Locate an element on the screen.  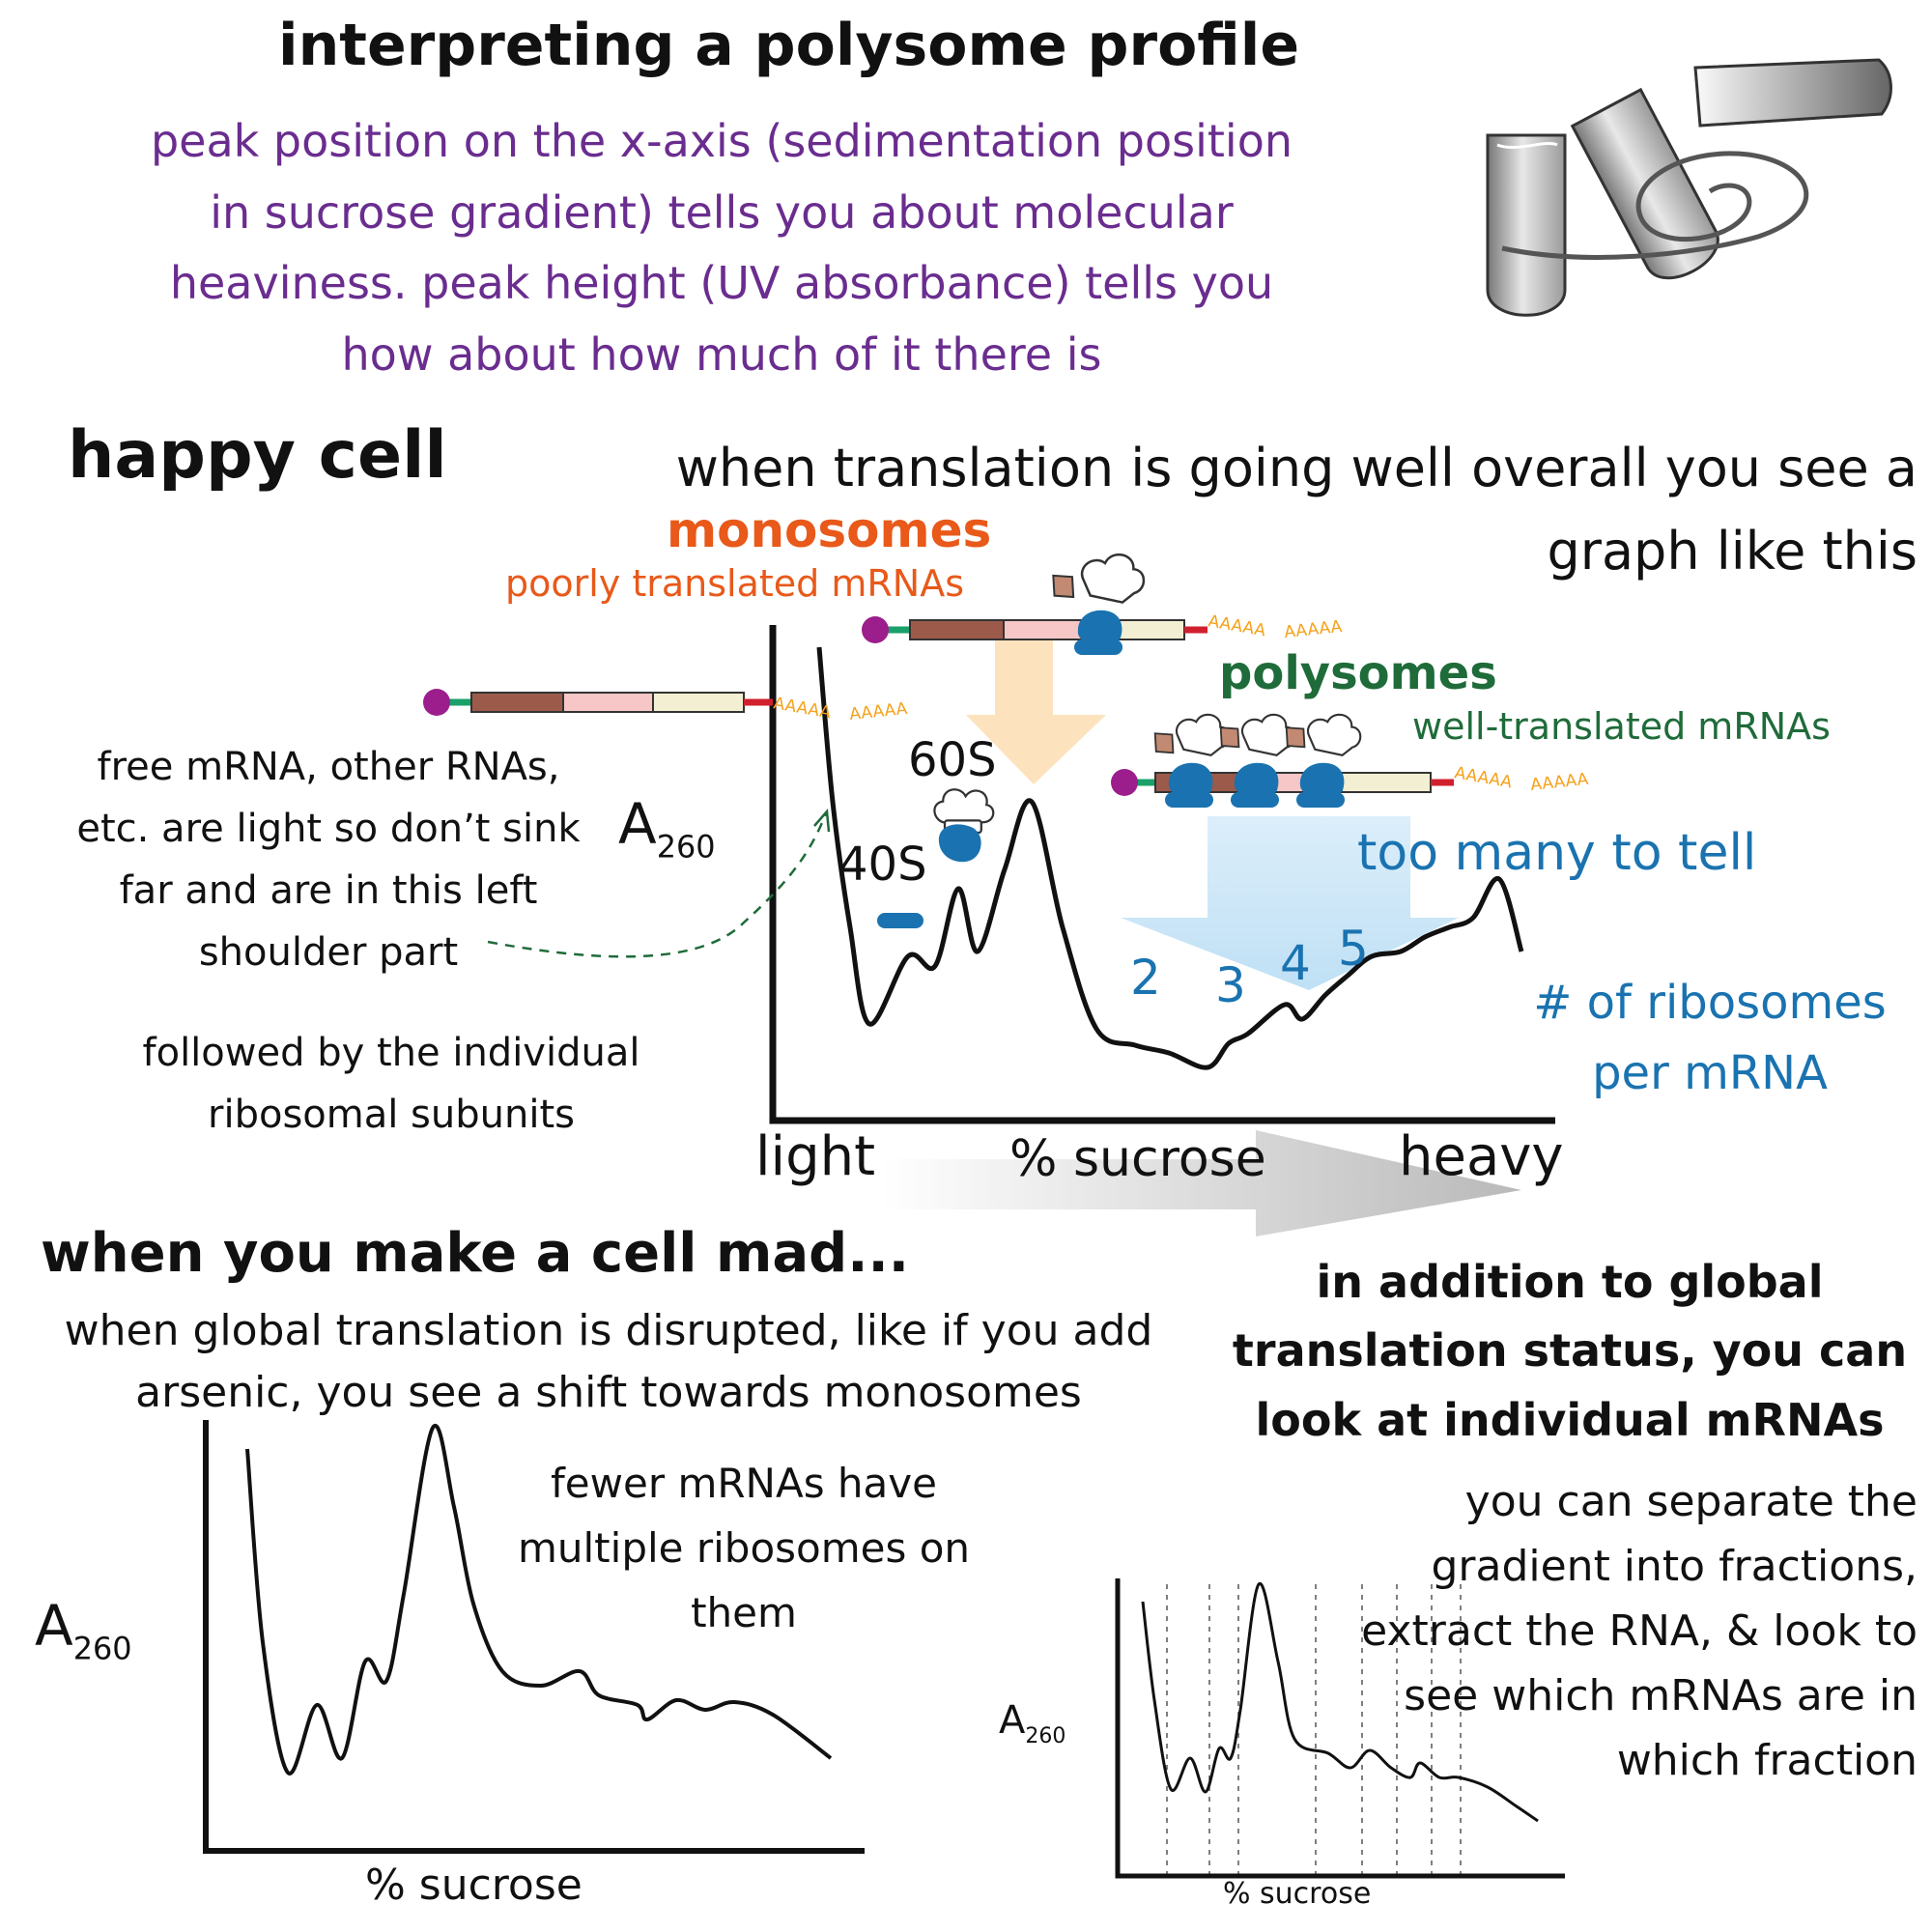
intro-line: how about how much of it there is is located at coordinates (721, 354).